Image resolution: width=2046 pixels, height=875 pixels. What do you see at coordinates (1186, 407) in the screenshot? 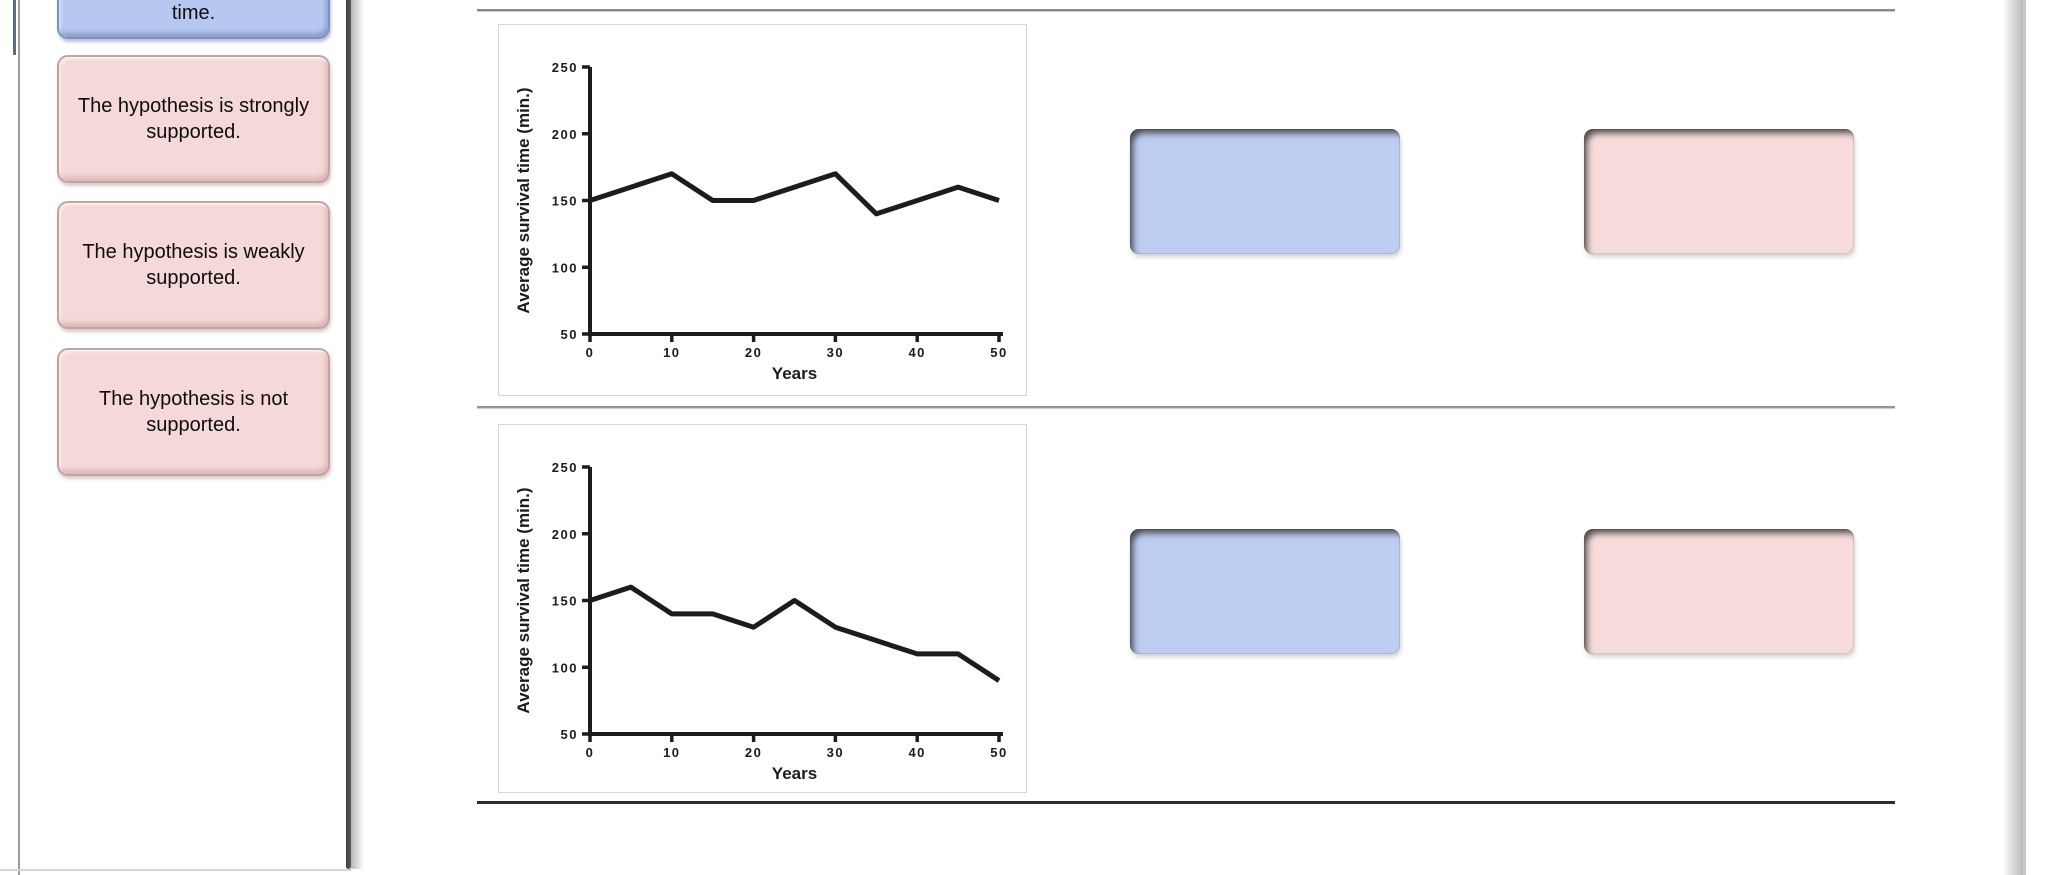
I see `row-separator-middle` at bounding box center [1186, 407].